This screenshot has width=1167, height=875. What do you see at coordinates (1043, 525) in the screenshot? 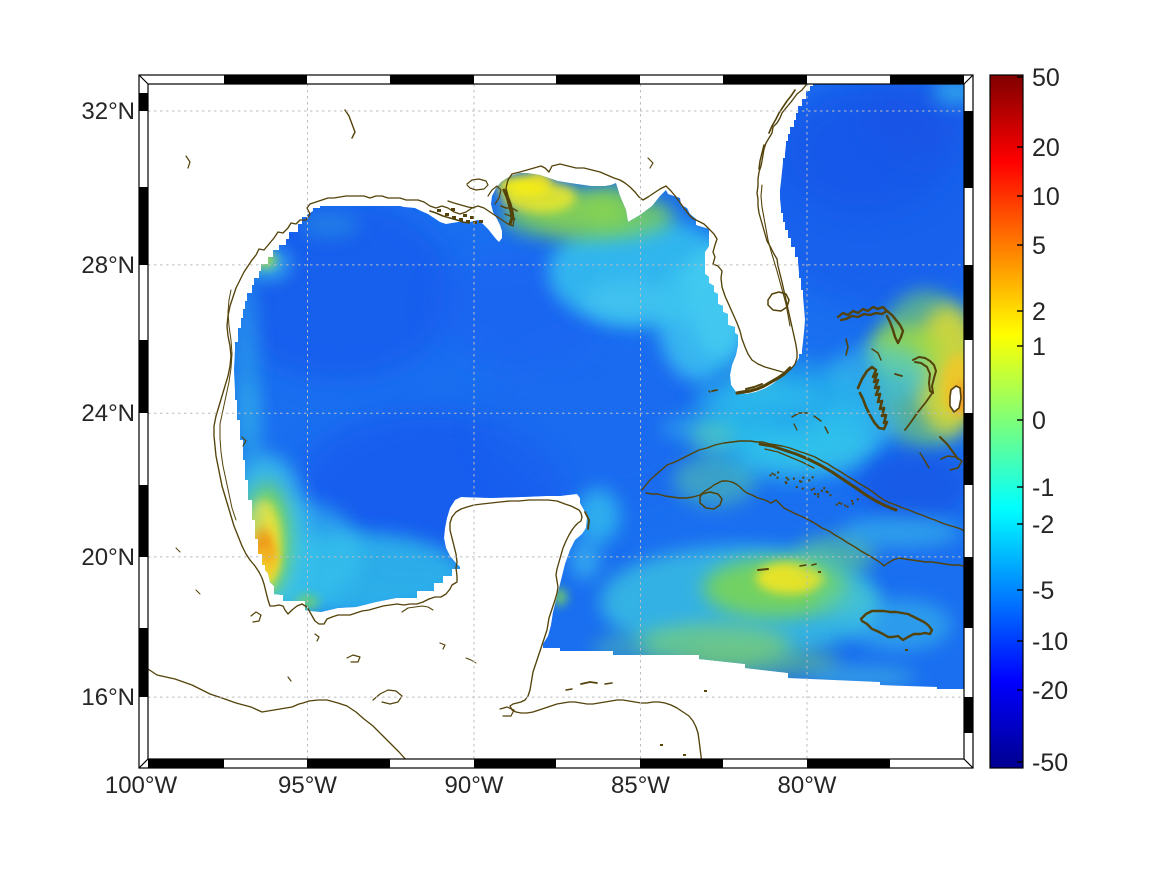
I see `svg-text: -2` at bounding box center [1043, 525].